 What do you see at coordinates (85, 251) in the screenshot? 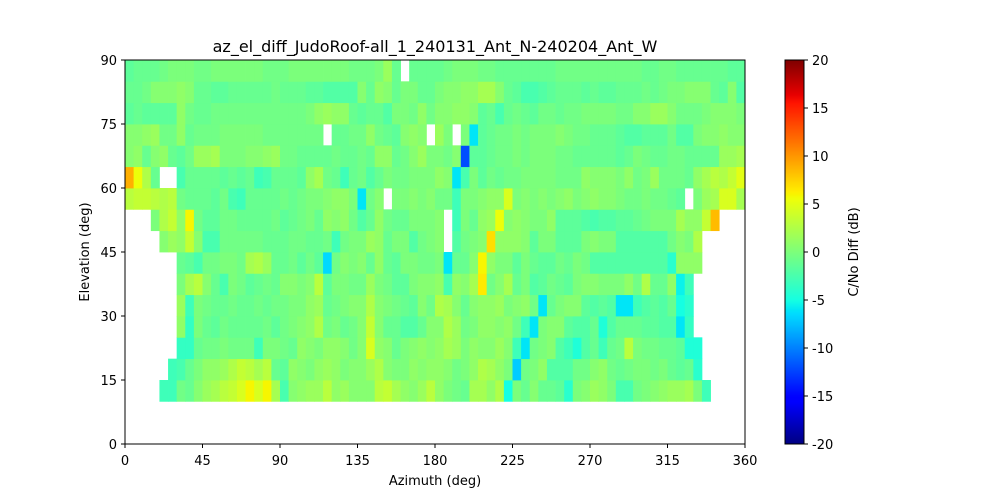
I see `y-axis-label: Elevation (deg)` at bounding box center [85, 251].